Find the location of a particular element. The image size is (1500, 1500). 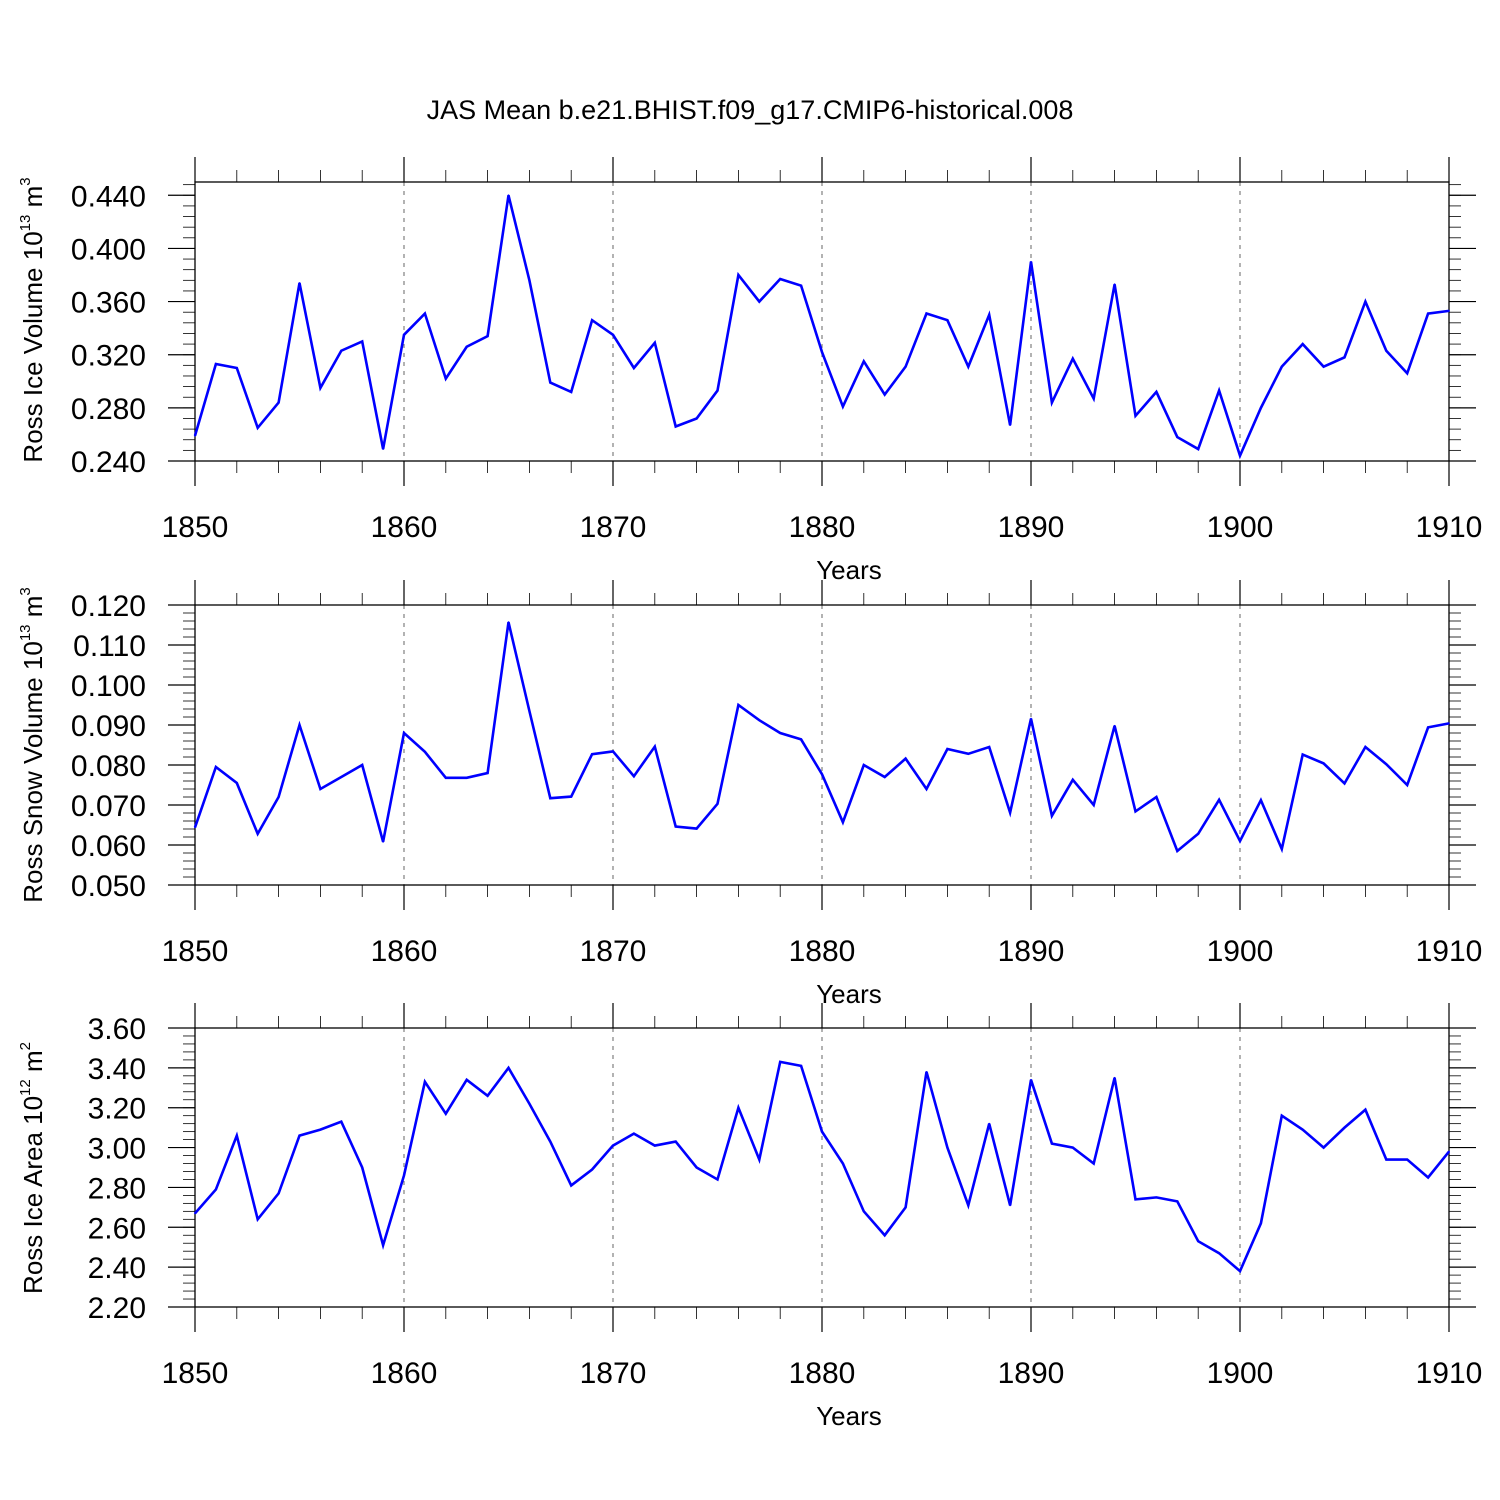

y-tick-label: 3.00 is located at coordinates (117, 1149).